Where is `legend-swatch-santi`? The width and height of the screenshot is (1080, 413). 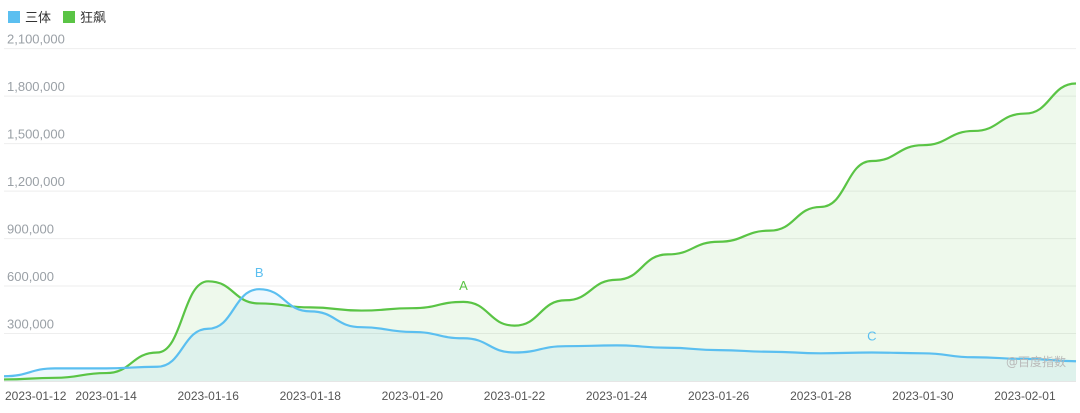
legend-swatch-santi is located at coordinates (14, 16).